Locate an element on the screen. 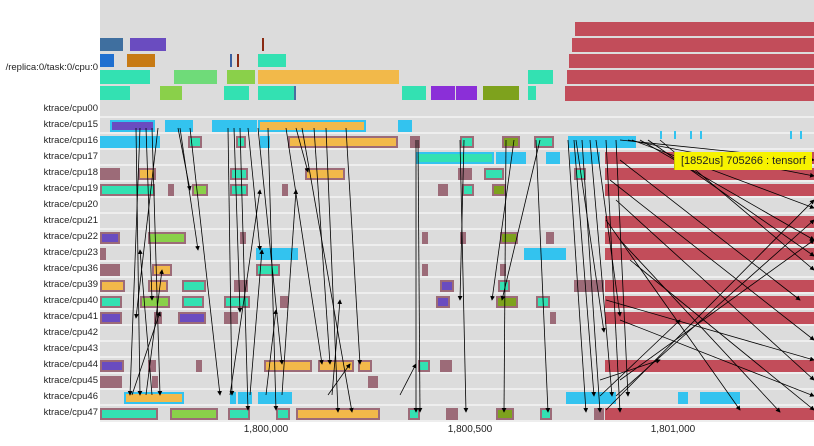 The width and height of the screenshot is (814, 446). track-label-cpu: ktrace/cpu46 is located at coordinates (70, 396).